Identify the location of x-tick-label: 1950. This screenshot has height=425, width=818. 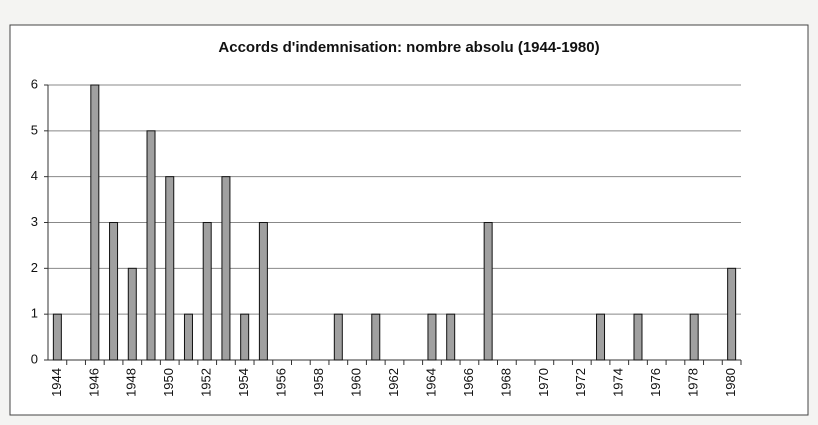
(168, 382).